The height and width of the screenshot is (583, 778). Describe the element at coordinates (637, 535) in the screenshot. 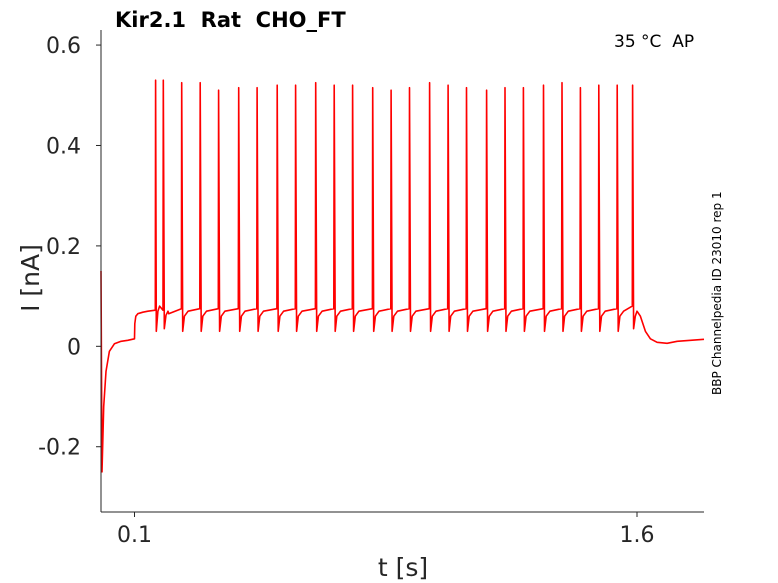

I see `x-tick-label: 1.6` at that location.